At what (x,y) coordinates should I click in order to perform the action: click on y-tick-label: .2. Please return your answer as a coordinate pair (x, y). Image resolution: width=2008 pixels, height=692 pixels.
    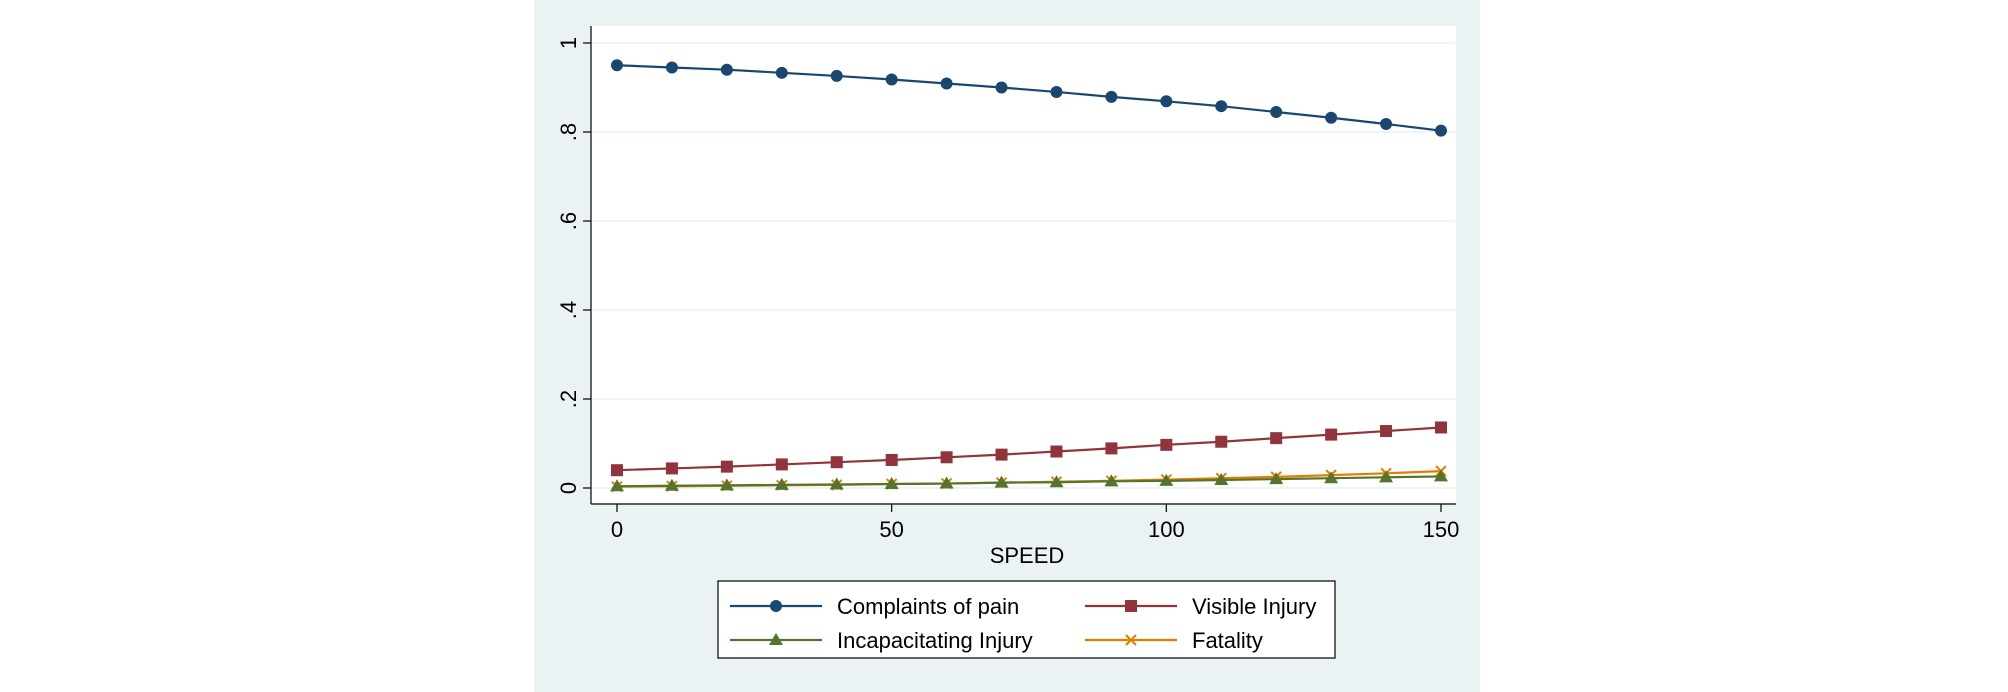
    Looking at the image, I should click on (568, 399).